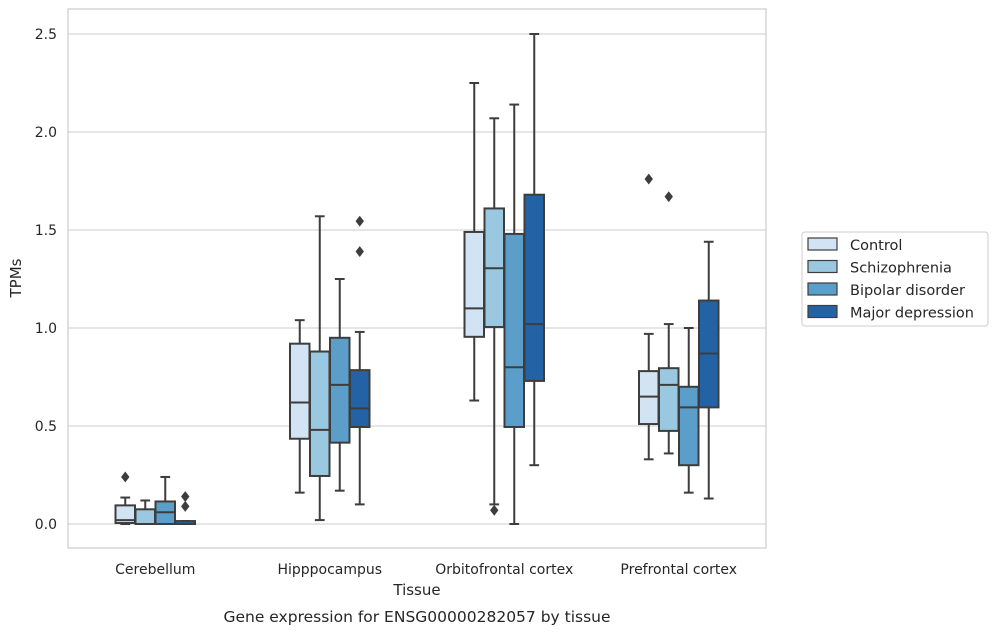  Describe the element at coordinates (16, 278) in the screenshot. I see `y-axis-label: TPMs` at that location.